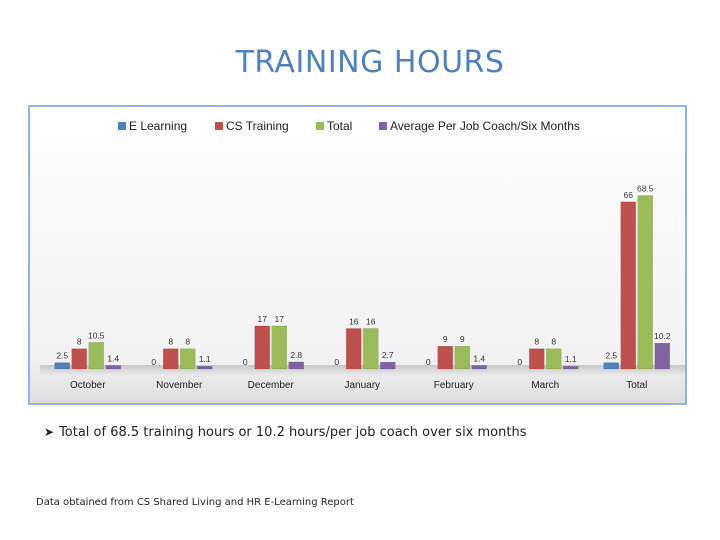 This screenshot has width=720, height=540. What do you see at coordinates (370, 62) in the screenshot?
I see `slide-title: TRAINING HOURS` at bounding box center [370, 62].